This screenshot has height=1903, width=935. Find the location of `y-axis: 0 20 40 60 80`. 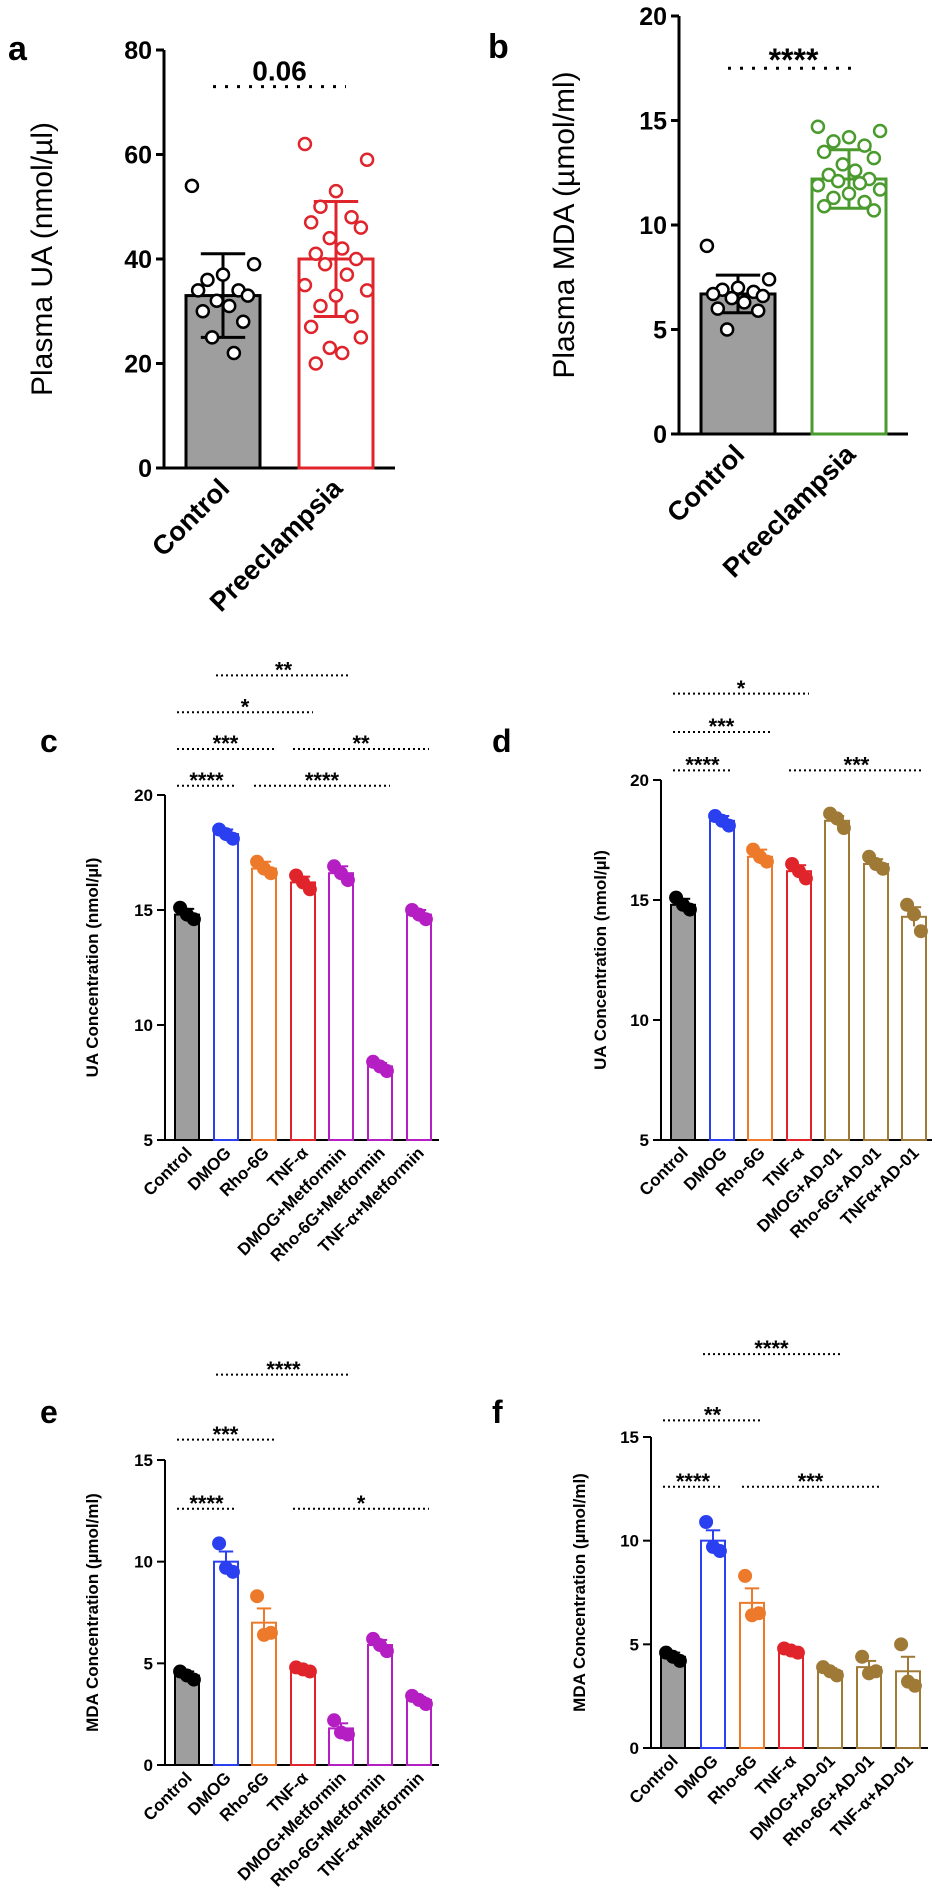

y-axis: 0 20 40 60 80 is located at coordinates (145, 260).